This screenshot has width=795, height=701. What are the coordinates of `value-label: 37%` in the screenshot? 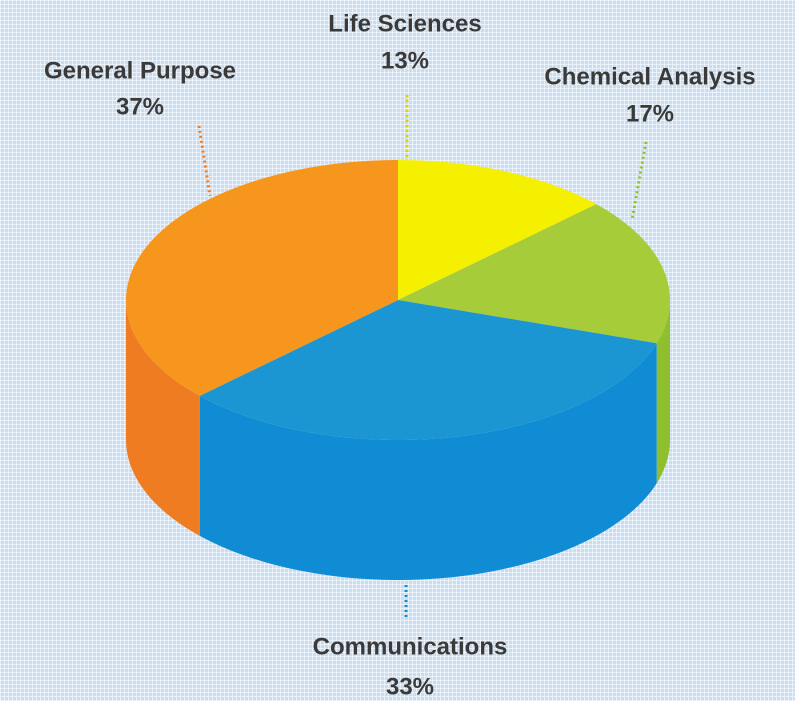 It's located at (140, 106).